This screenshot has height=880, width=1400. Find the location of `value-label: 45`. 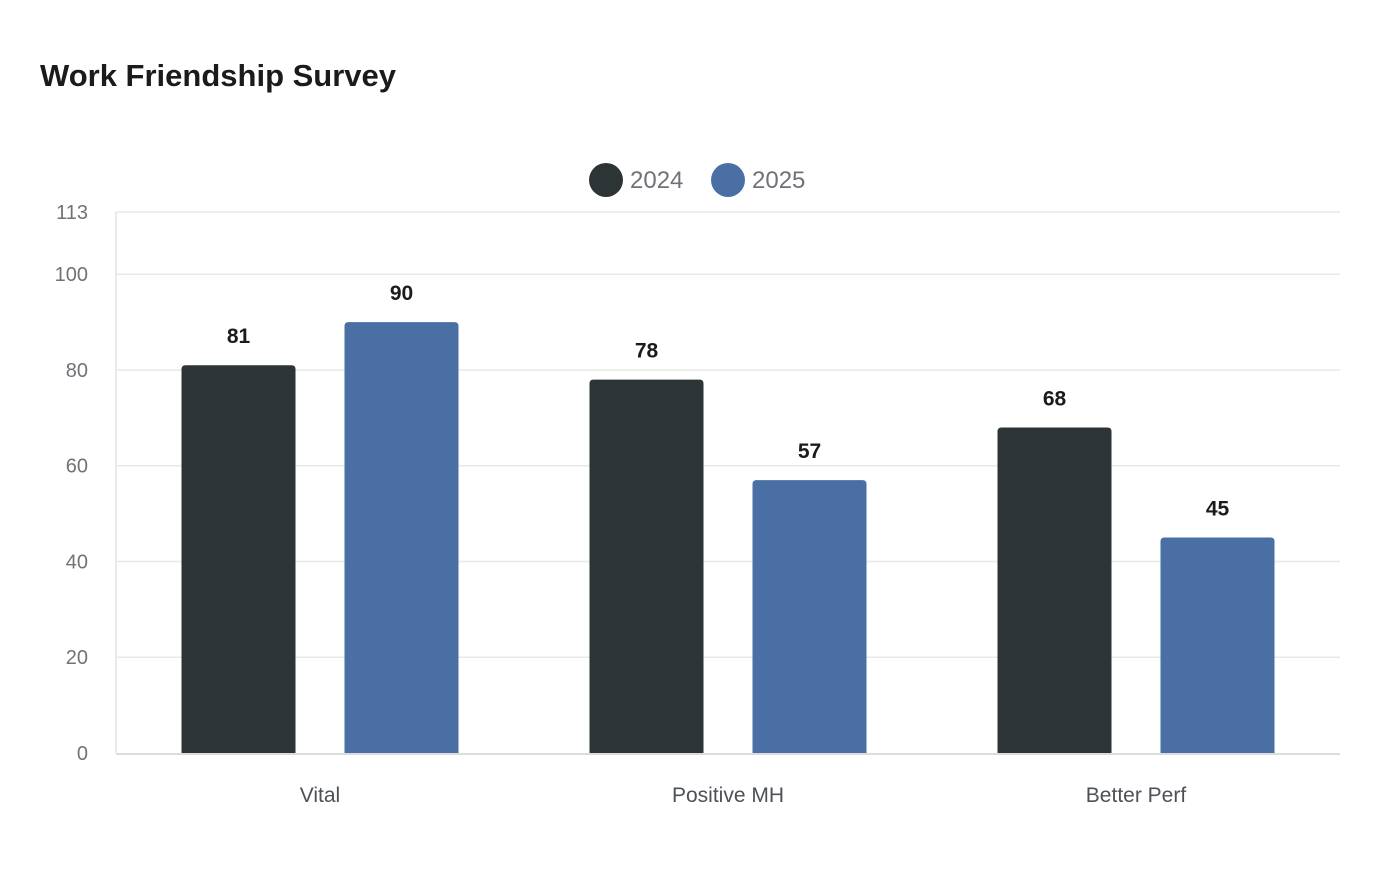

value-label: 45 is located at coordinates (1218, 509).